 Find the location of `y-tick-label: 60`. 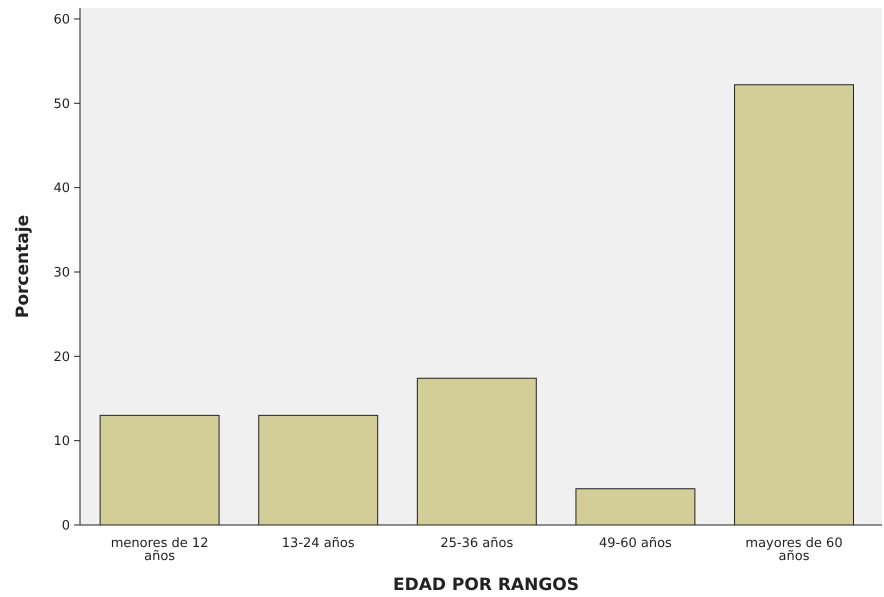

y-tick-label: 60 is located at coordinates (61, 20).